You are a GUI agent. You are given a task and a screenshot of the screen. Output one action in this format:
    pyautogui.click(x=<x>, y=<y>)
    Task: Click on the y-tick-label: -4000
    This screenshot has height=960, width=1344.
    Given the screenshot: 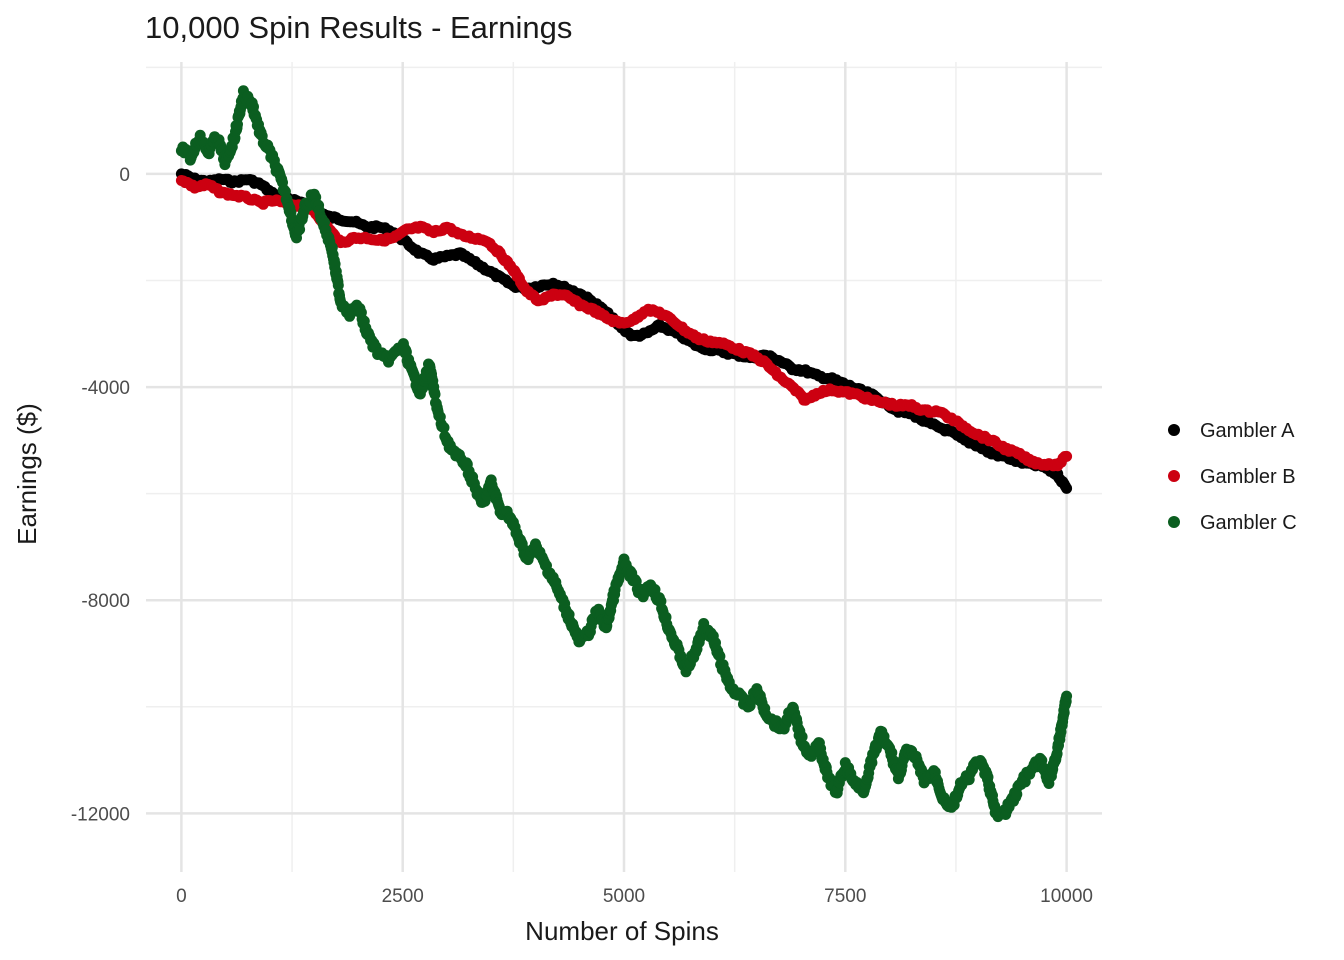 What is the action you would take?
    pyautogui.click(x=105, y=388)
    